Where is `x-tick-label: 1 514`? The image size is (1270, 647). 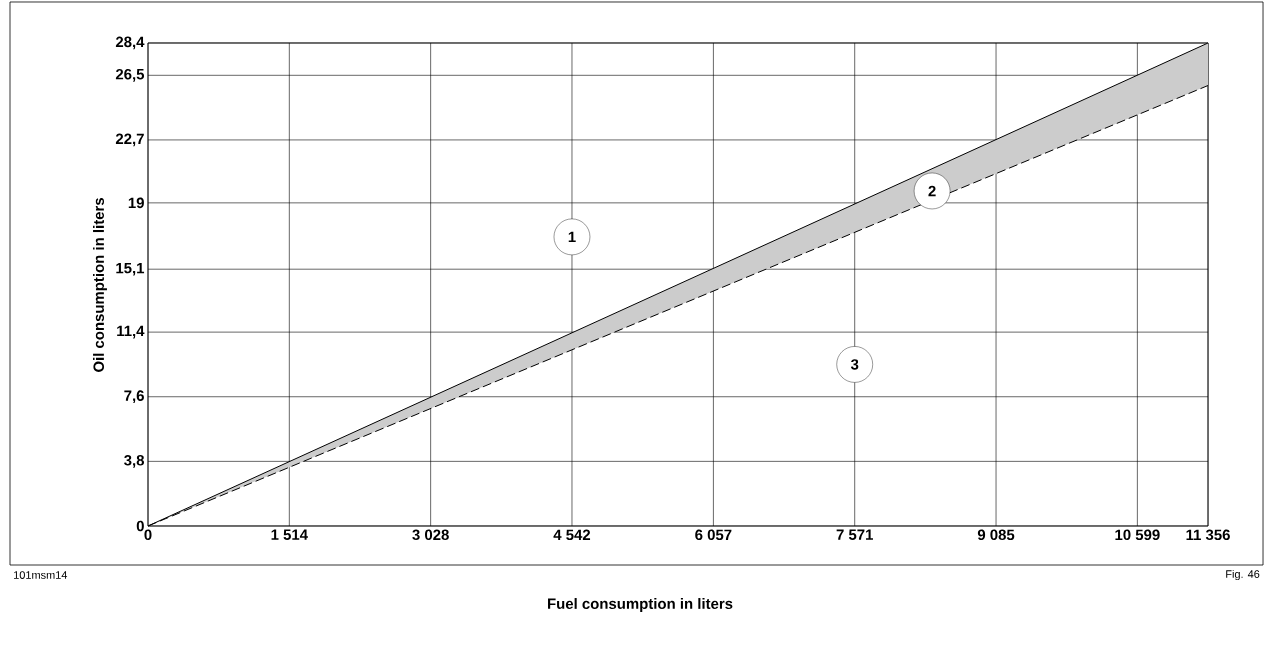
x-tick-label: 1 514 is located at coordinates (289, 534).